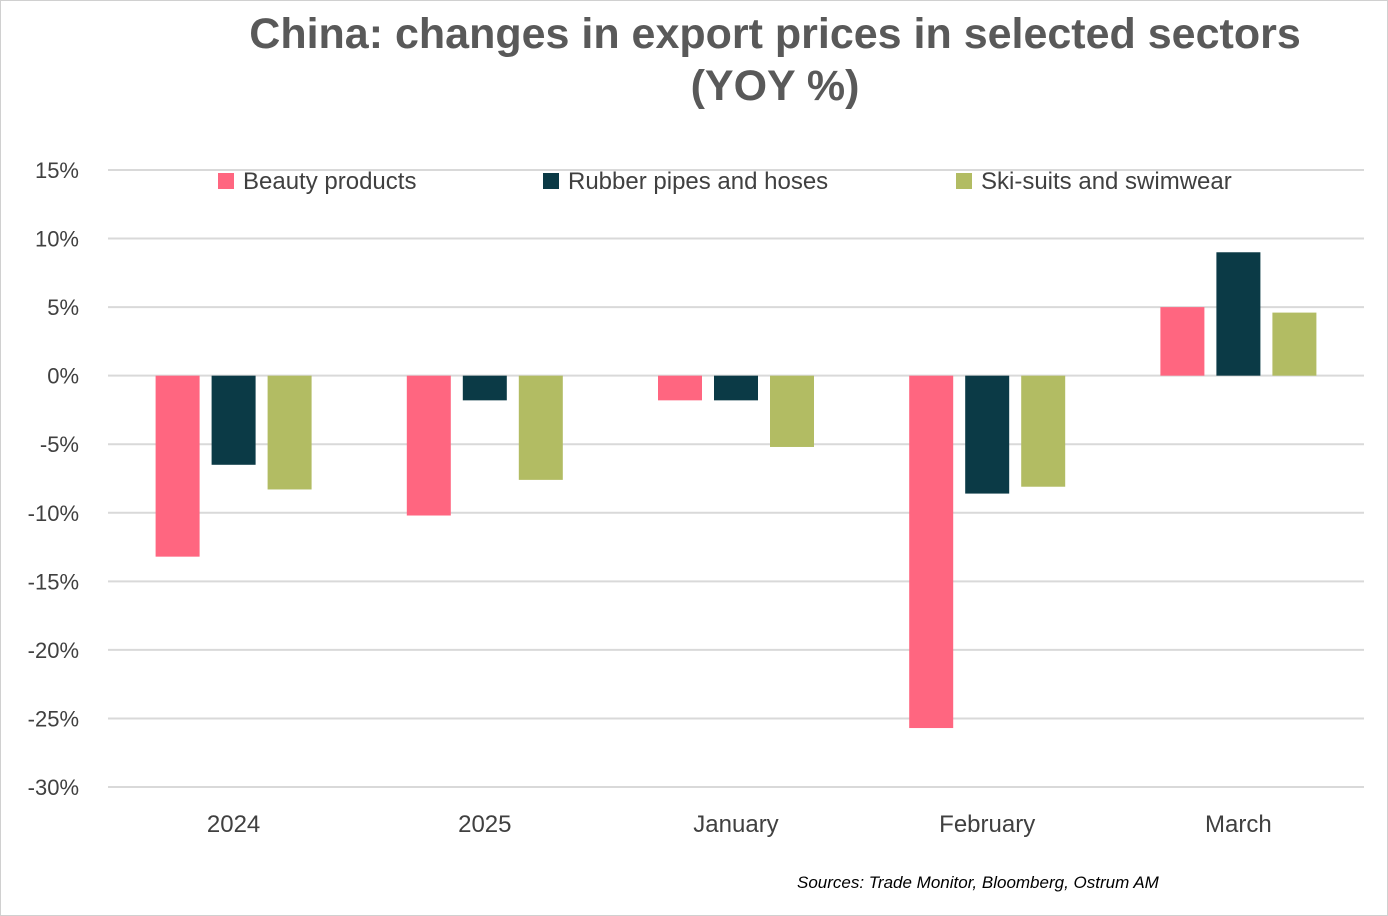  I want to click on y-tick-label: 10%, so click(57, 239).